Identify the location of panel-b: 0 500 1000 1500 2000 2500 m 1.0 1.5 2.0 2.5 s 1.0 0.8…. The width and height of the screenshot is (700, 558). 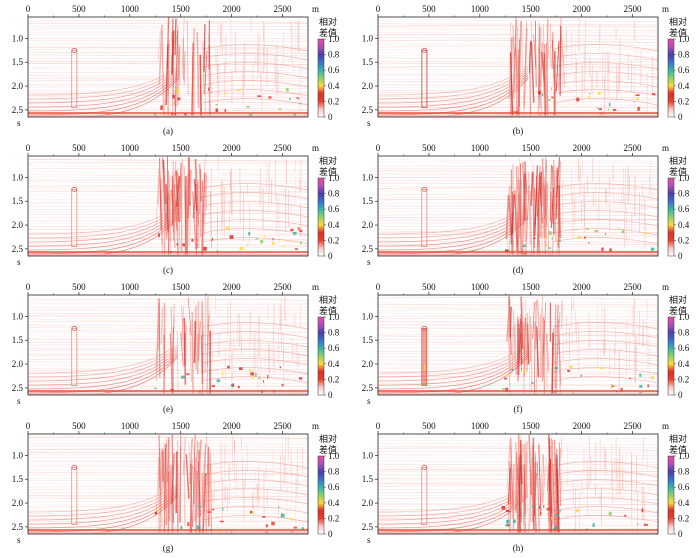
(525, 69).